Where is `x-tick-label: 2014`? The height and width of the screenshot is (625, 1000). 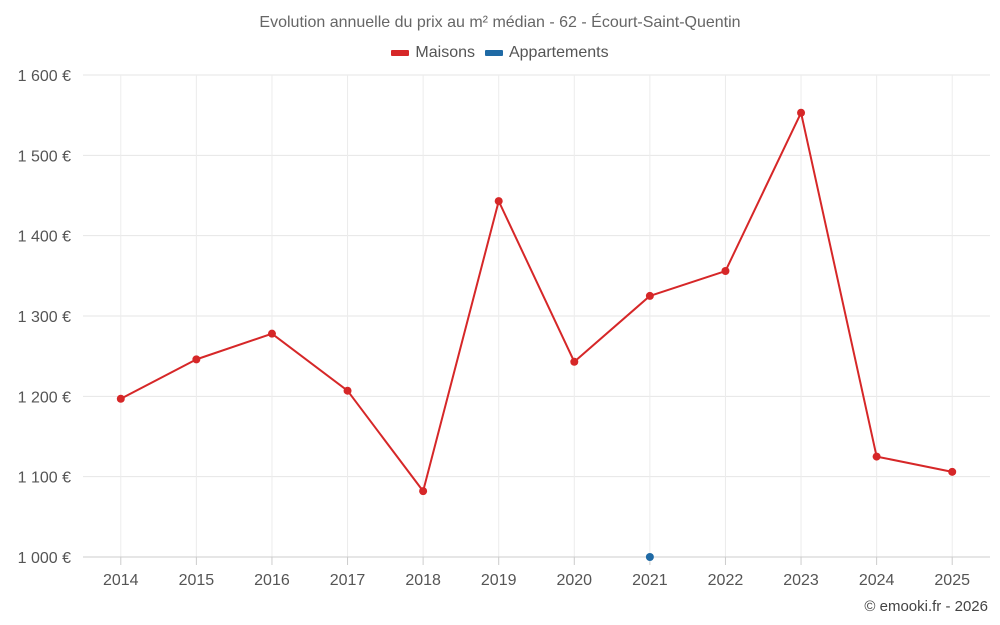
x-tick-label: 2014 is located at coordinates (121, 580).